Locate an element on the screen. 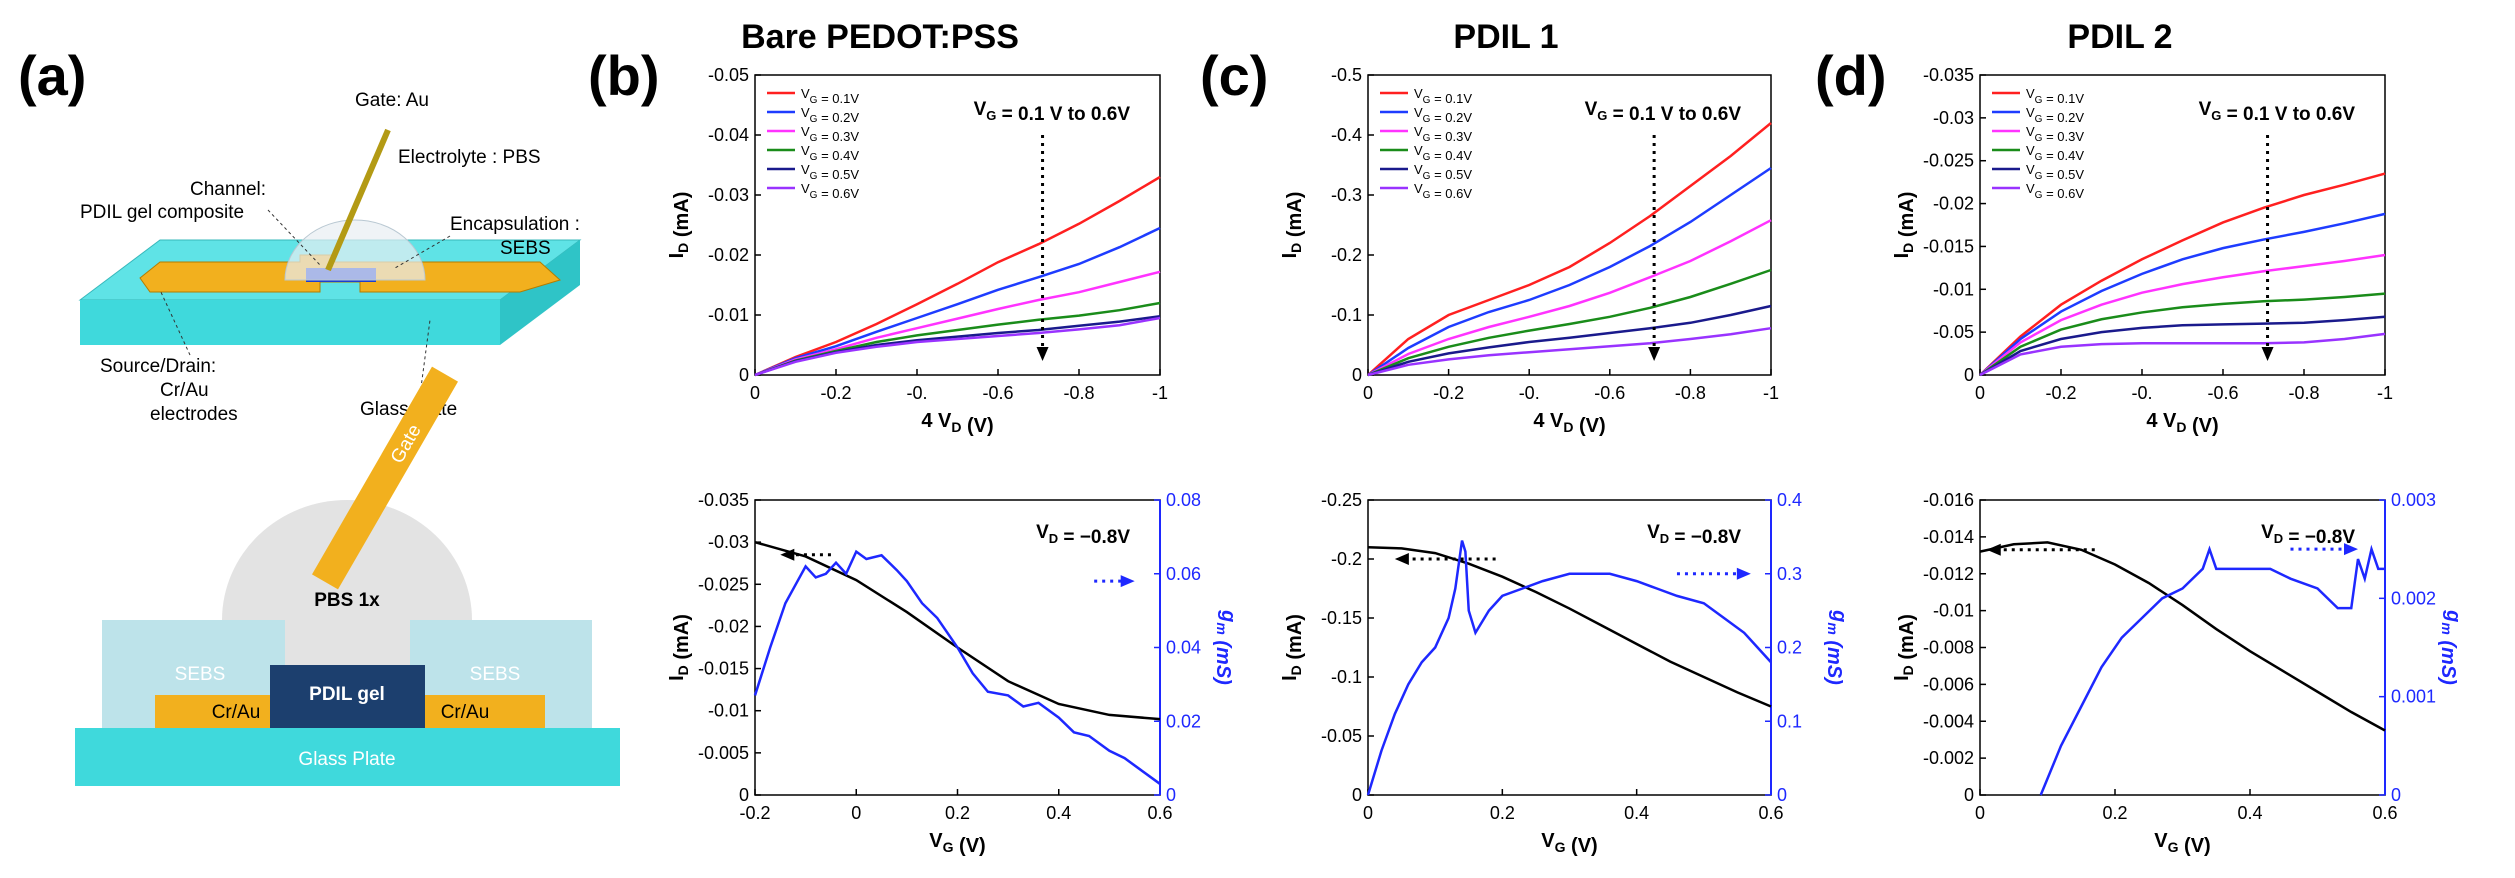 The height and width of the screenshot is (878, 2515). legend-label: VG = 0.2V is located at coordinates (1443, 115).